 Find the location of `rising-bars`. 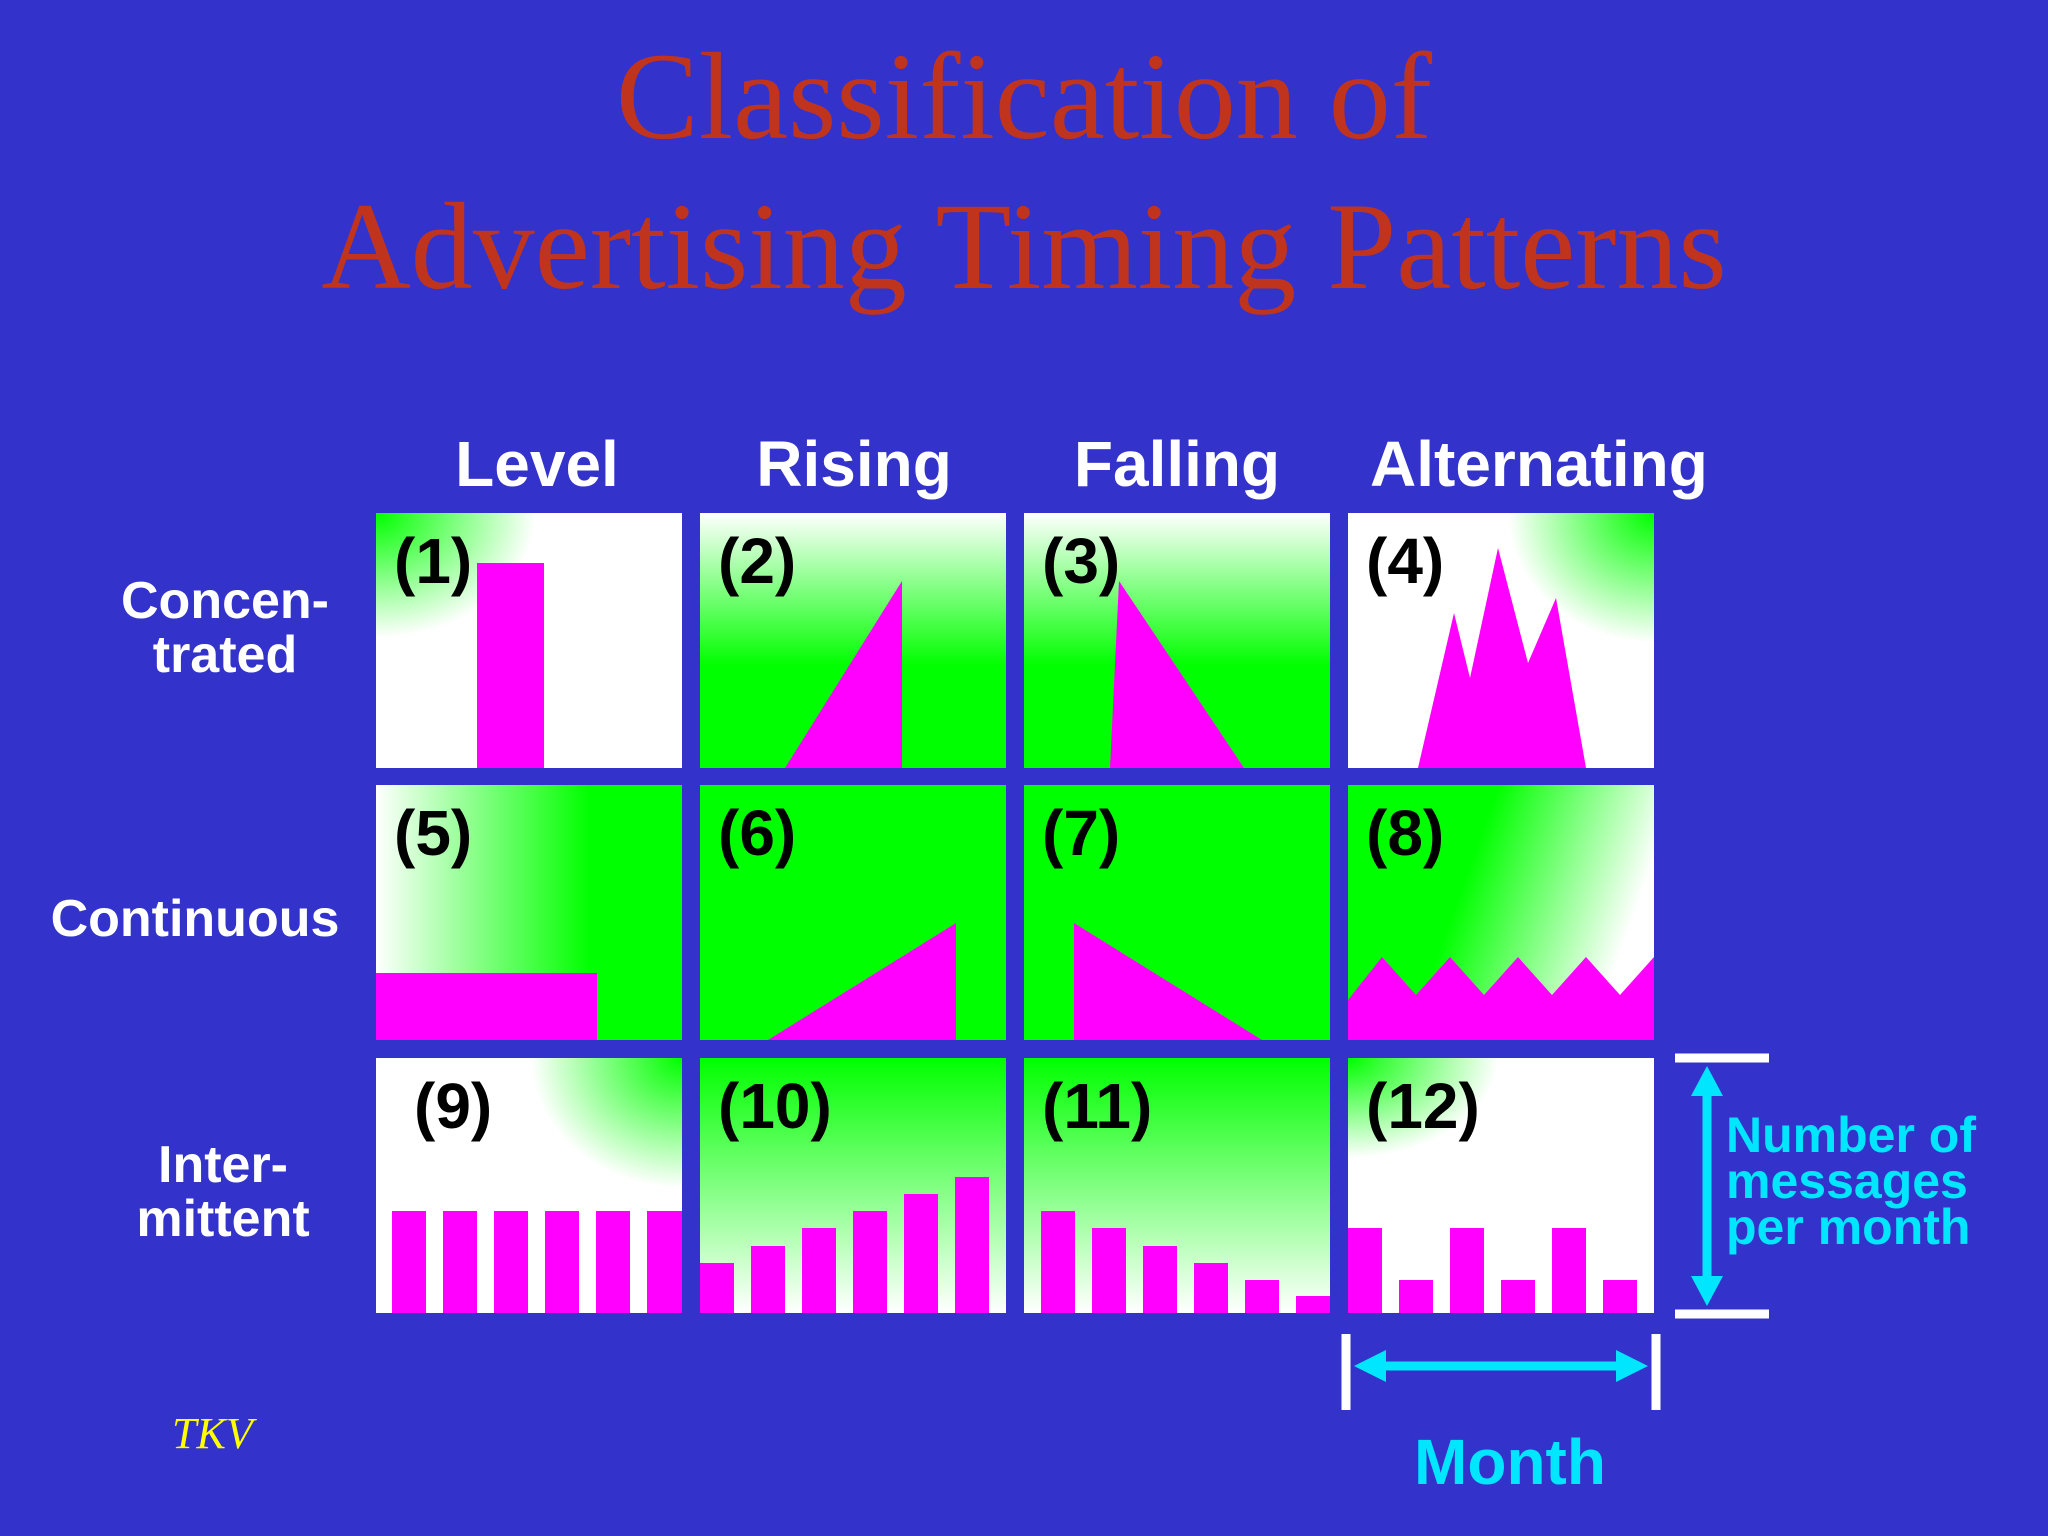

rising-bars is located at coordinates (844, 1245).